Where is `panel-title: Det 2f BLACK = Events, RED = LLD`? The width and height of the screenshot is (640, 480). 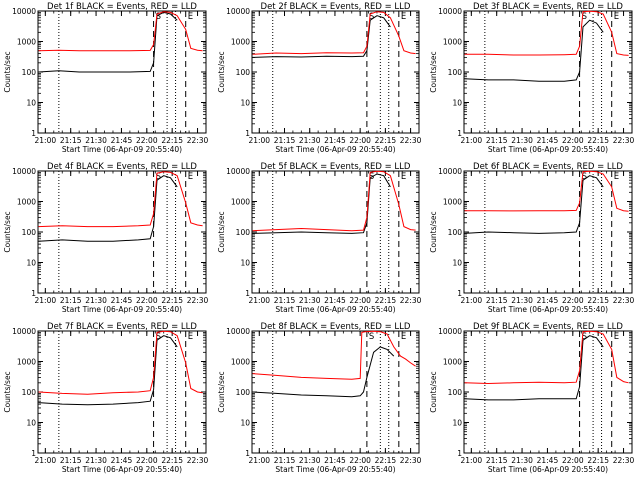
panel-title: Det 2f BLACK = Events, RED = LLD is located at coordinates (336, 7).